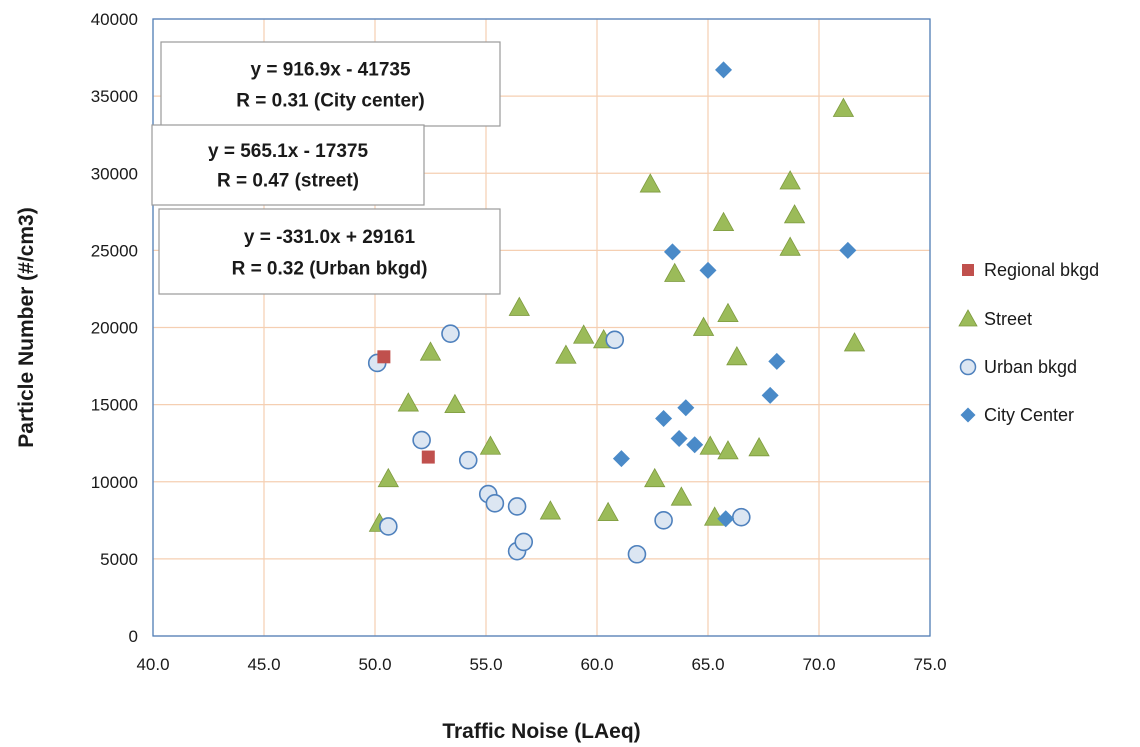 The width and height of the screenshot is (1140, 747). I want to click on y-tick-label: 10000, so click(114, 482).